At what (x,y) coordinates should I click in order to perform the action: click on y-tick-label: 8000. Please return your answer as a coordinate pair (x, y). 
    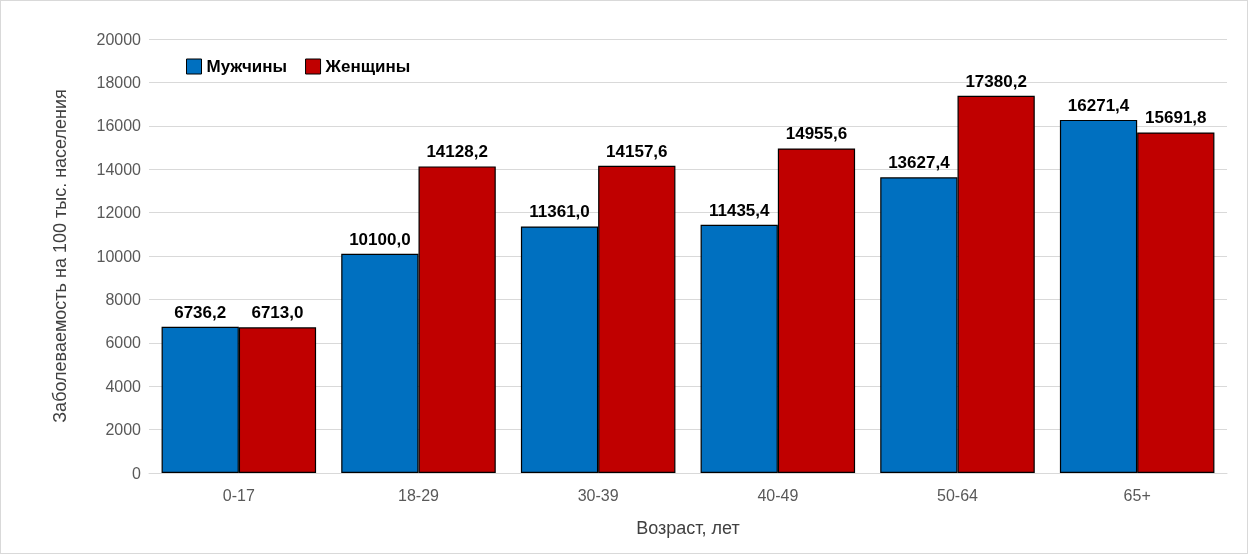
    Looking at the image, I should click on (123, 299).